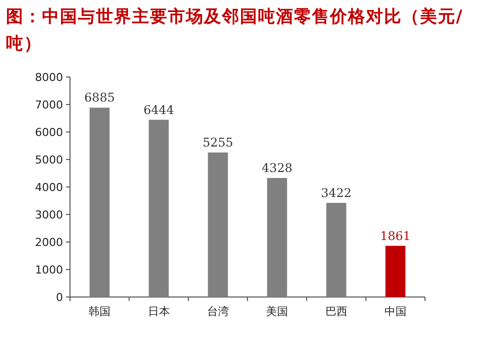 The height and width of the screenshot is (363, 482). What do you see at coordinates (49, 215) in the screenshot?
I see `y-tick-label: 3000` at bounding box center [49, 215].